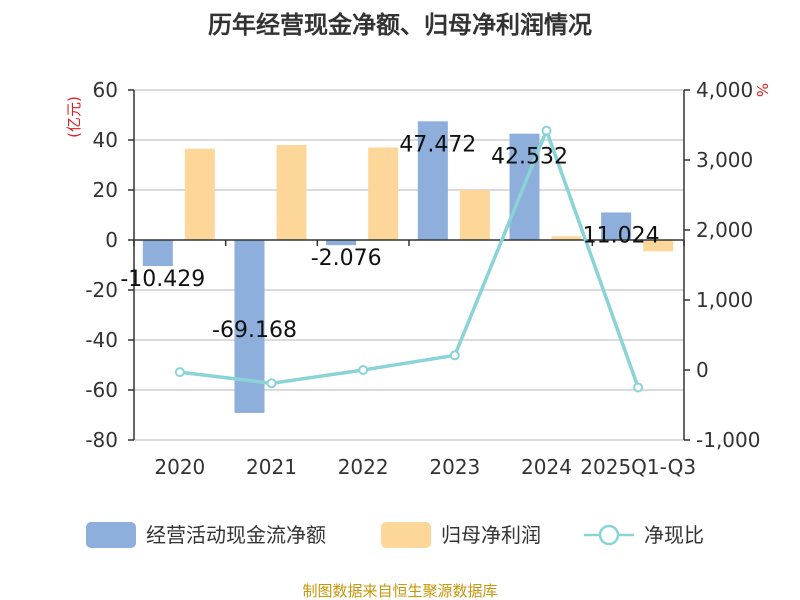 This screenshot has height=600, width=800. Describe the element at coordinates (529, 157) in the screenshot. I see `data-label-cash-flow: 42.532` at that location.